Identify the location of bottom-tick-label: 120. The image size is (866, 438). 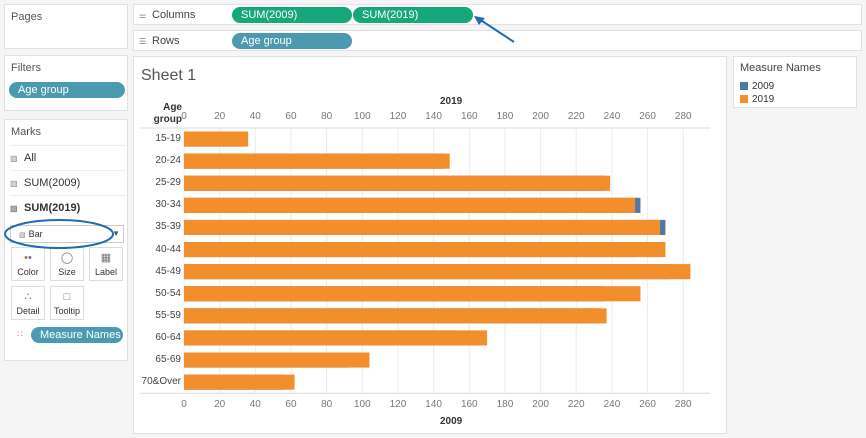
(398, 405).